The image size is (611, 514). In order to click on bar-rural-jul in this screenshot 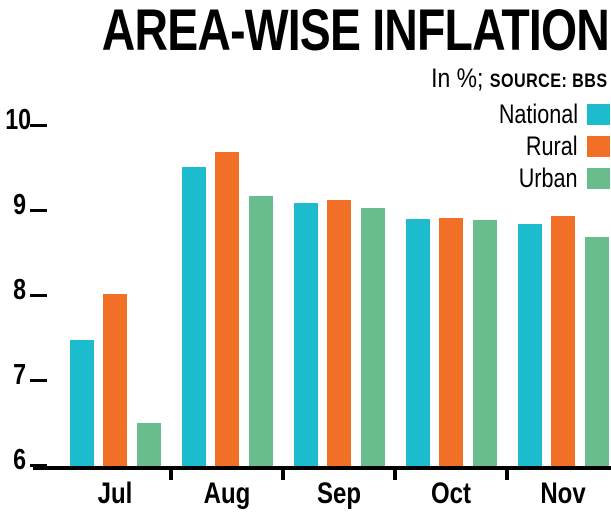, I will do `click(115, 380)`.